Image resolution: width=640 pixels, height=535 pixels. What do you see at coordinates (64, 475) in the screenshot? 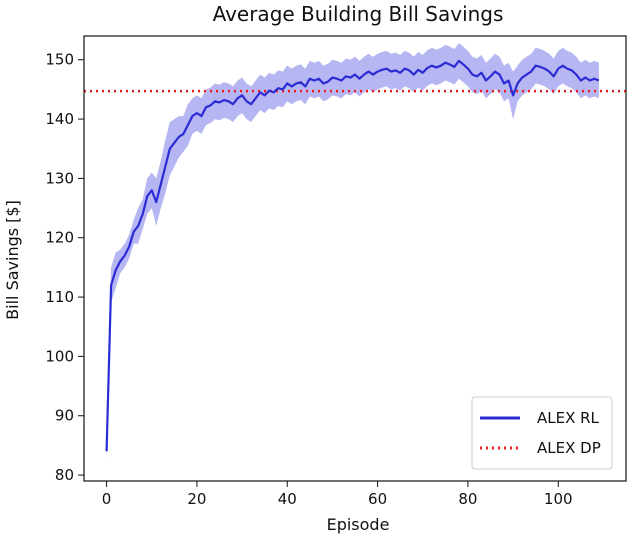
I see `y-tick-label: 80` at bounding box center [64, 475].